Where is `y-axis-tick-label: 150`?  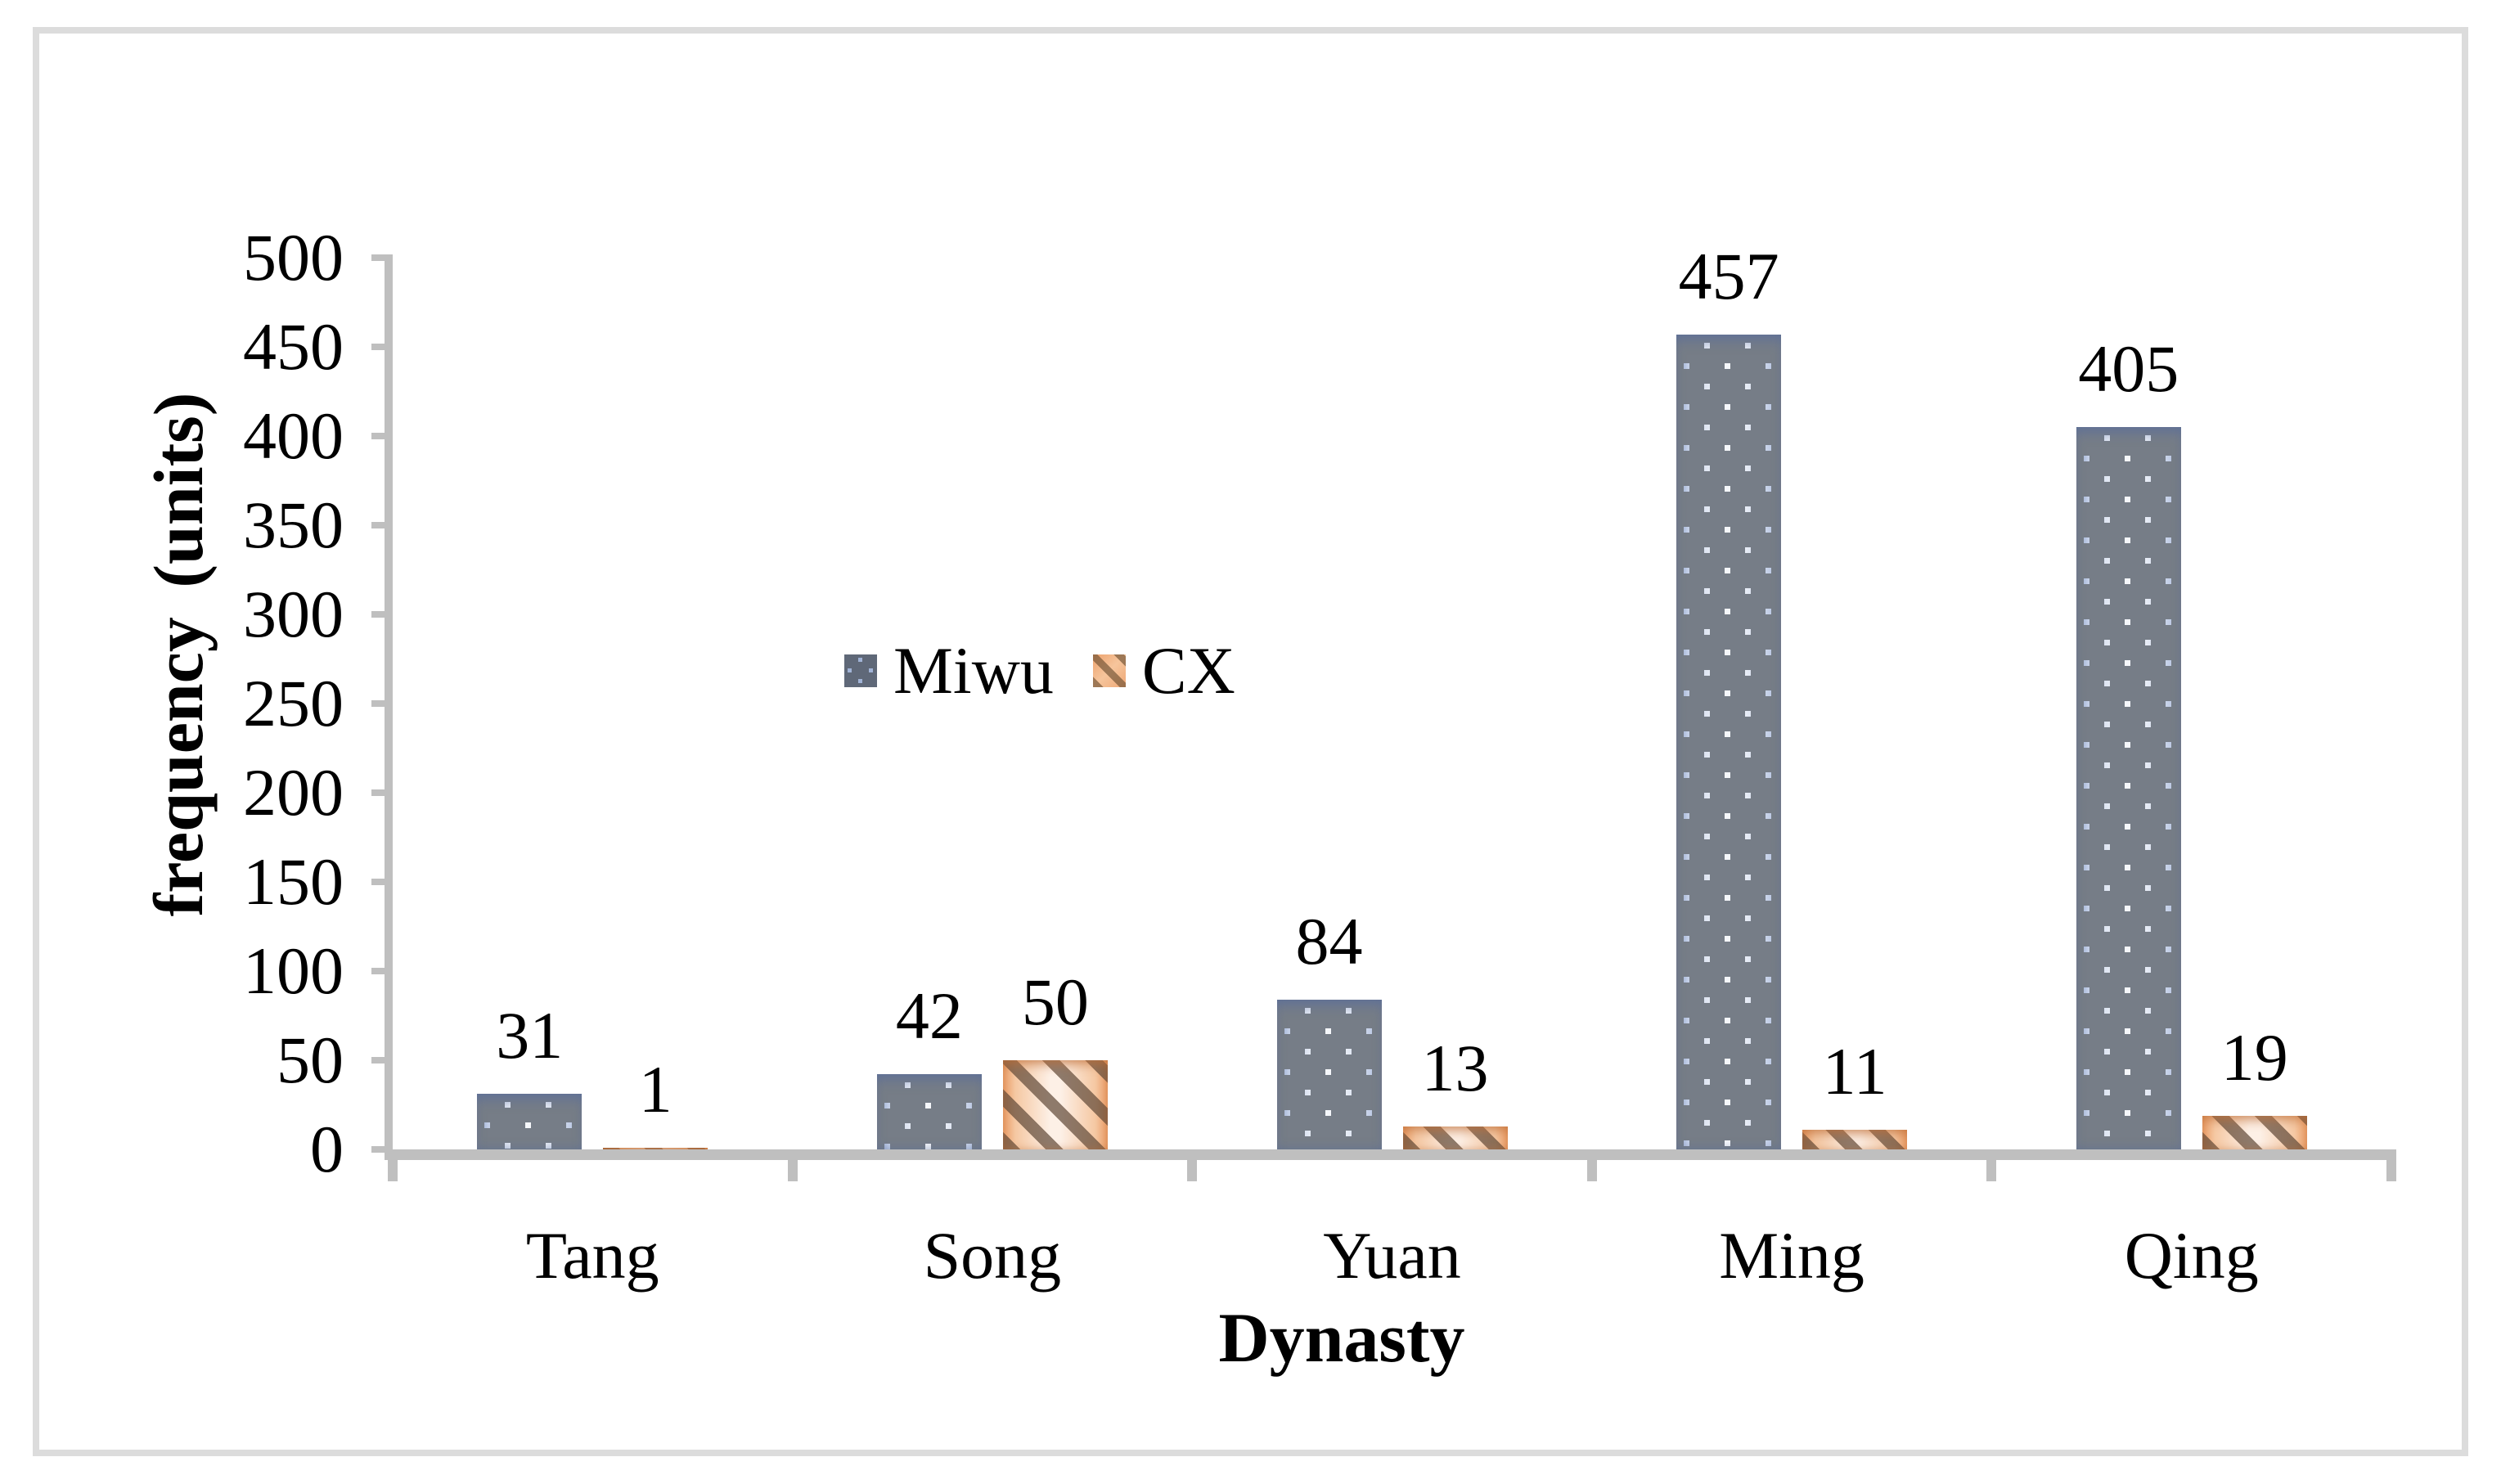 y-axis-tick-label: 150 is located at coordinates (293, 881).